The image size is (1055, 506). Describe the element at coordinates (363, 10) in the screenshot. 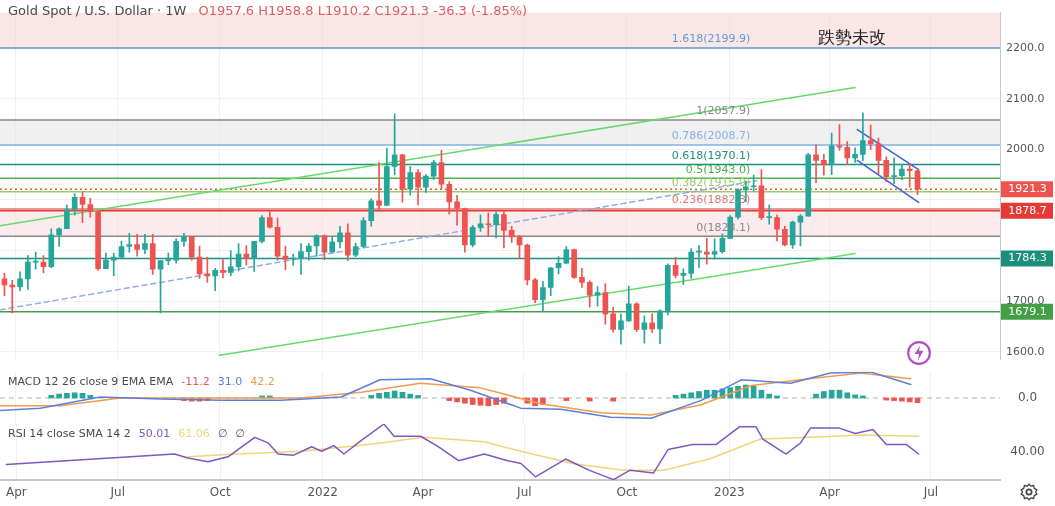

I see `chart-subtitle: O1957.6 H1958.8 L1910.2 C1921.3 -36.3 (-1.85%)` at that location.